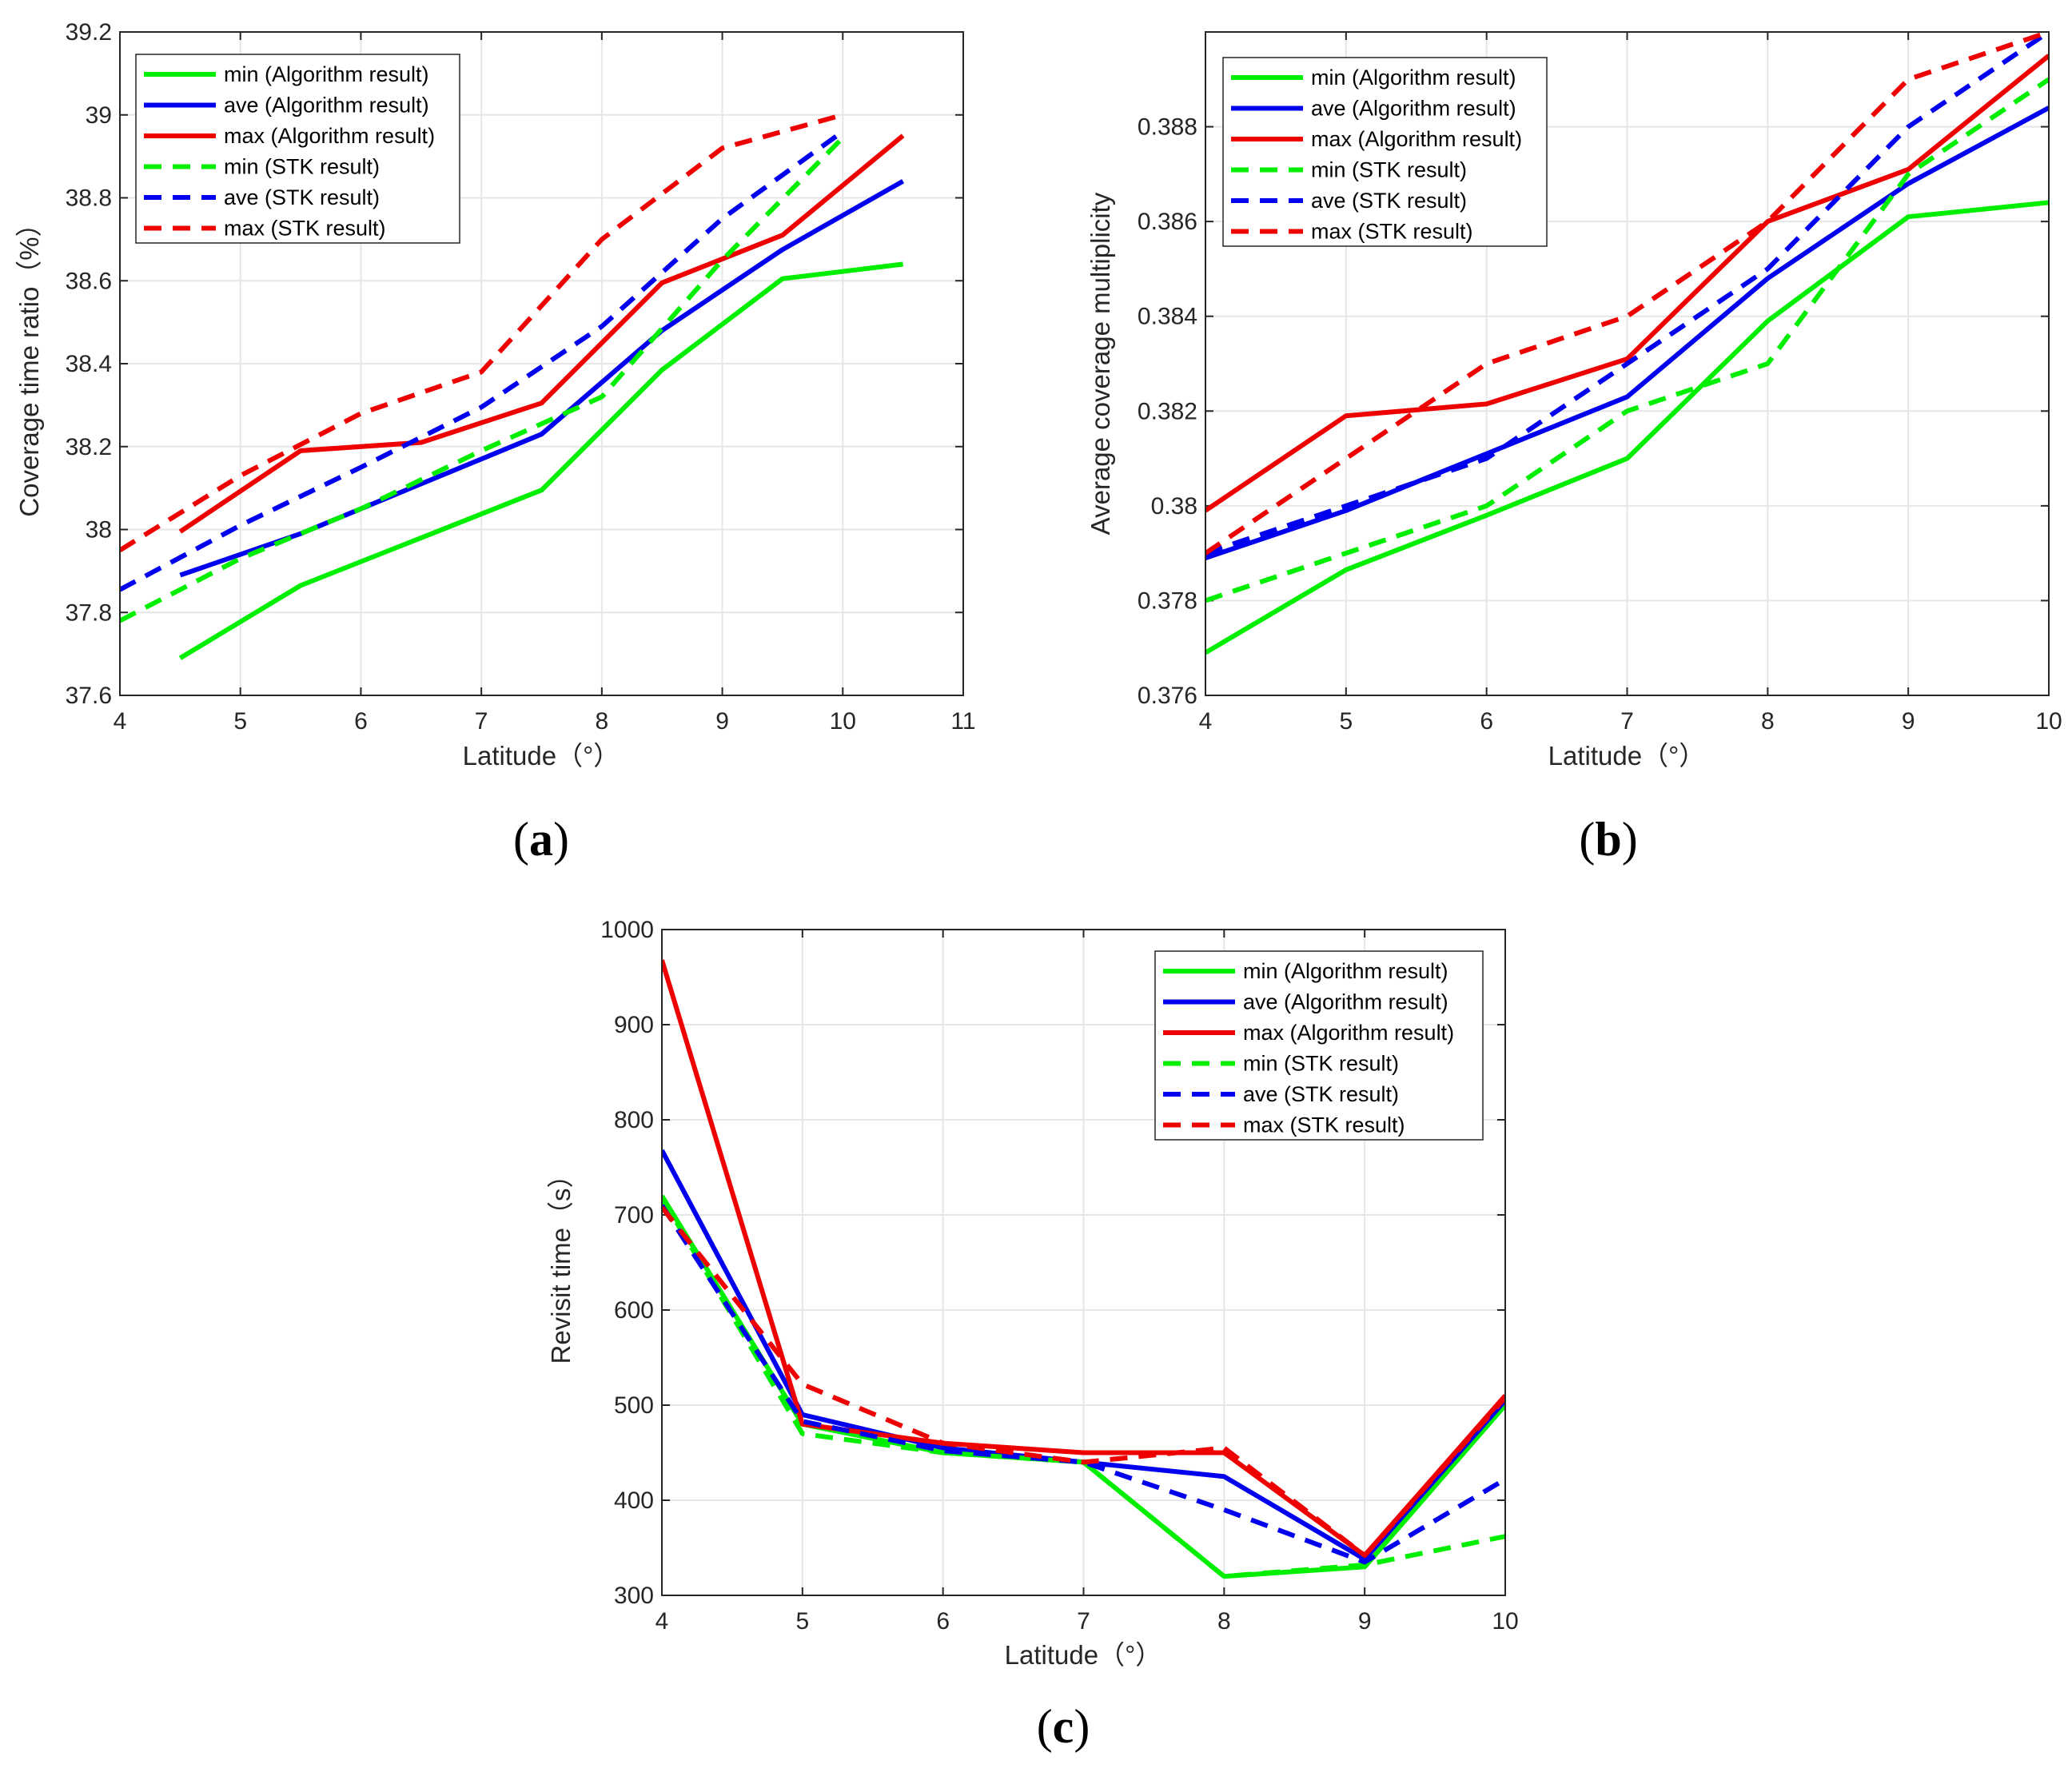  Describe the element at coordinates (1505, 1621) in the screenshot. I see `panel-c-x-tick-label: 10` at that location.